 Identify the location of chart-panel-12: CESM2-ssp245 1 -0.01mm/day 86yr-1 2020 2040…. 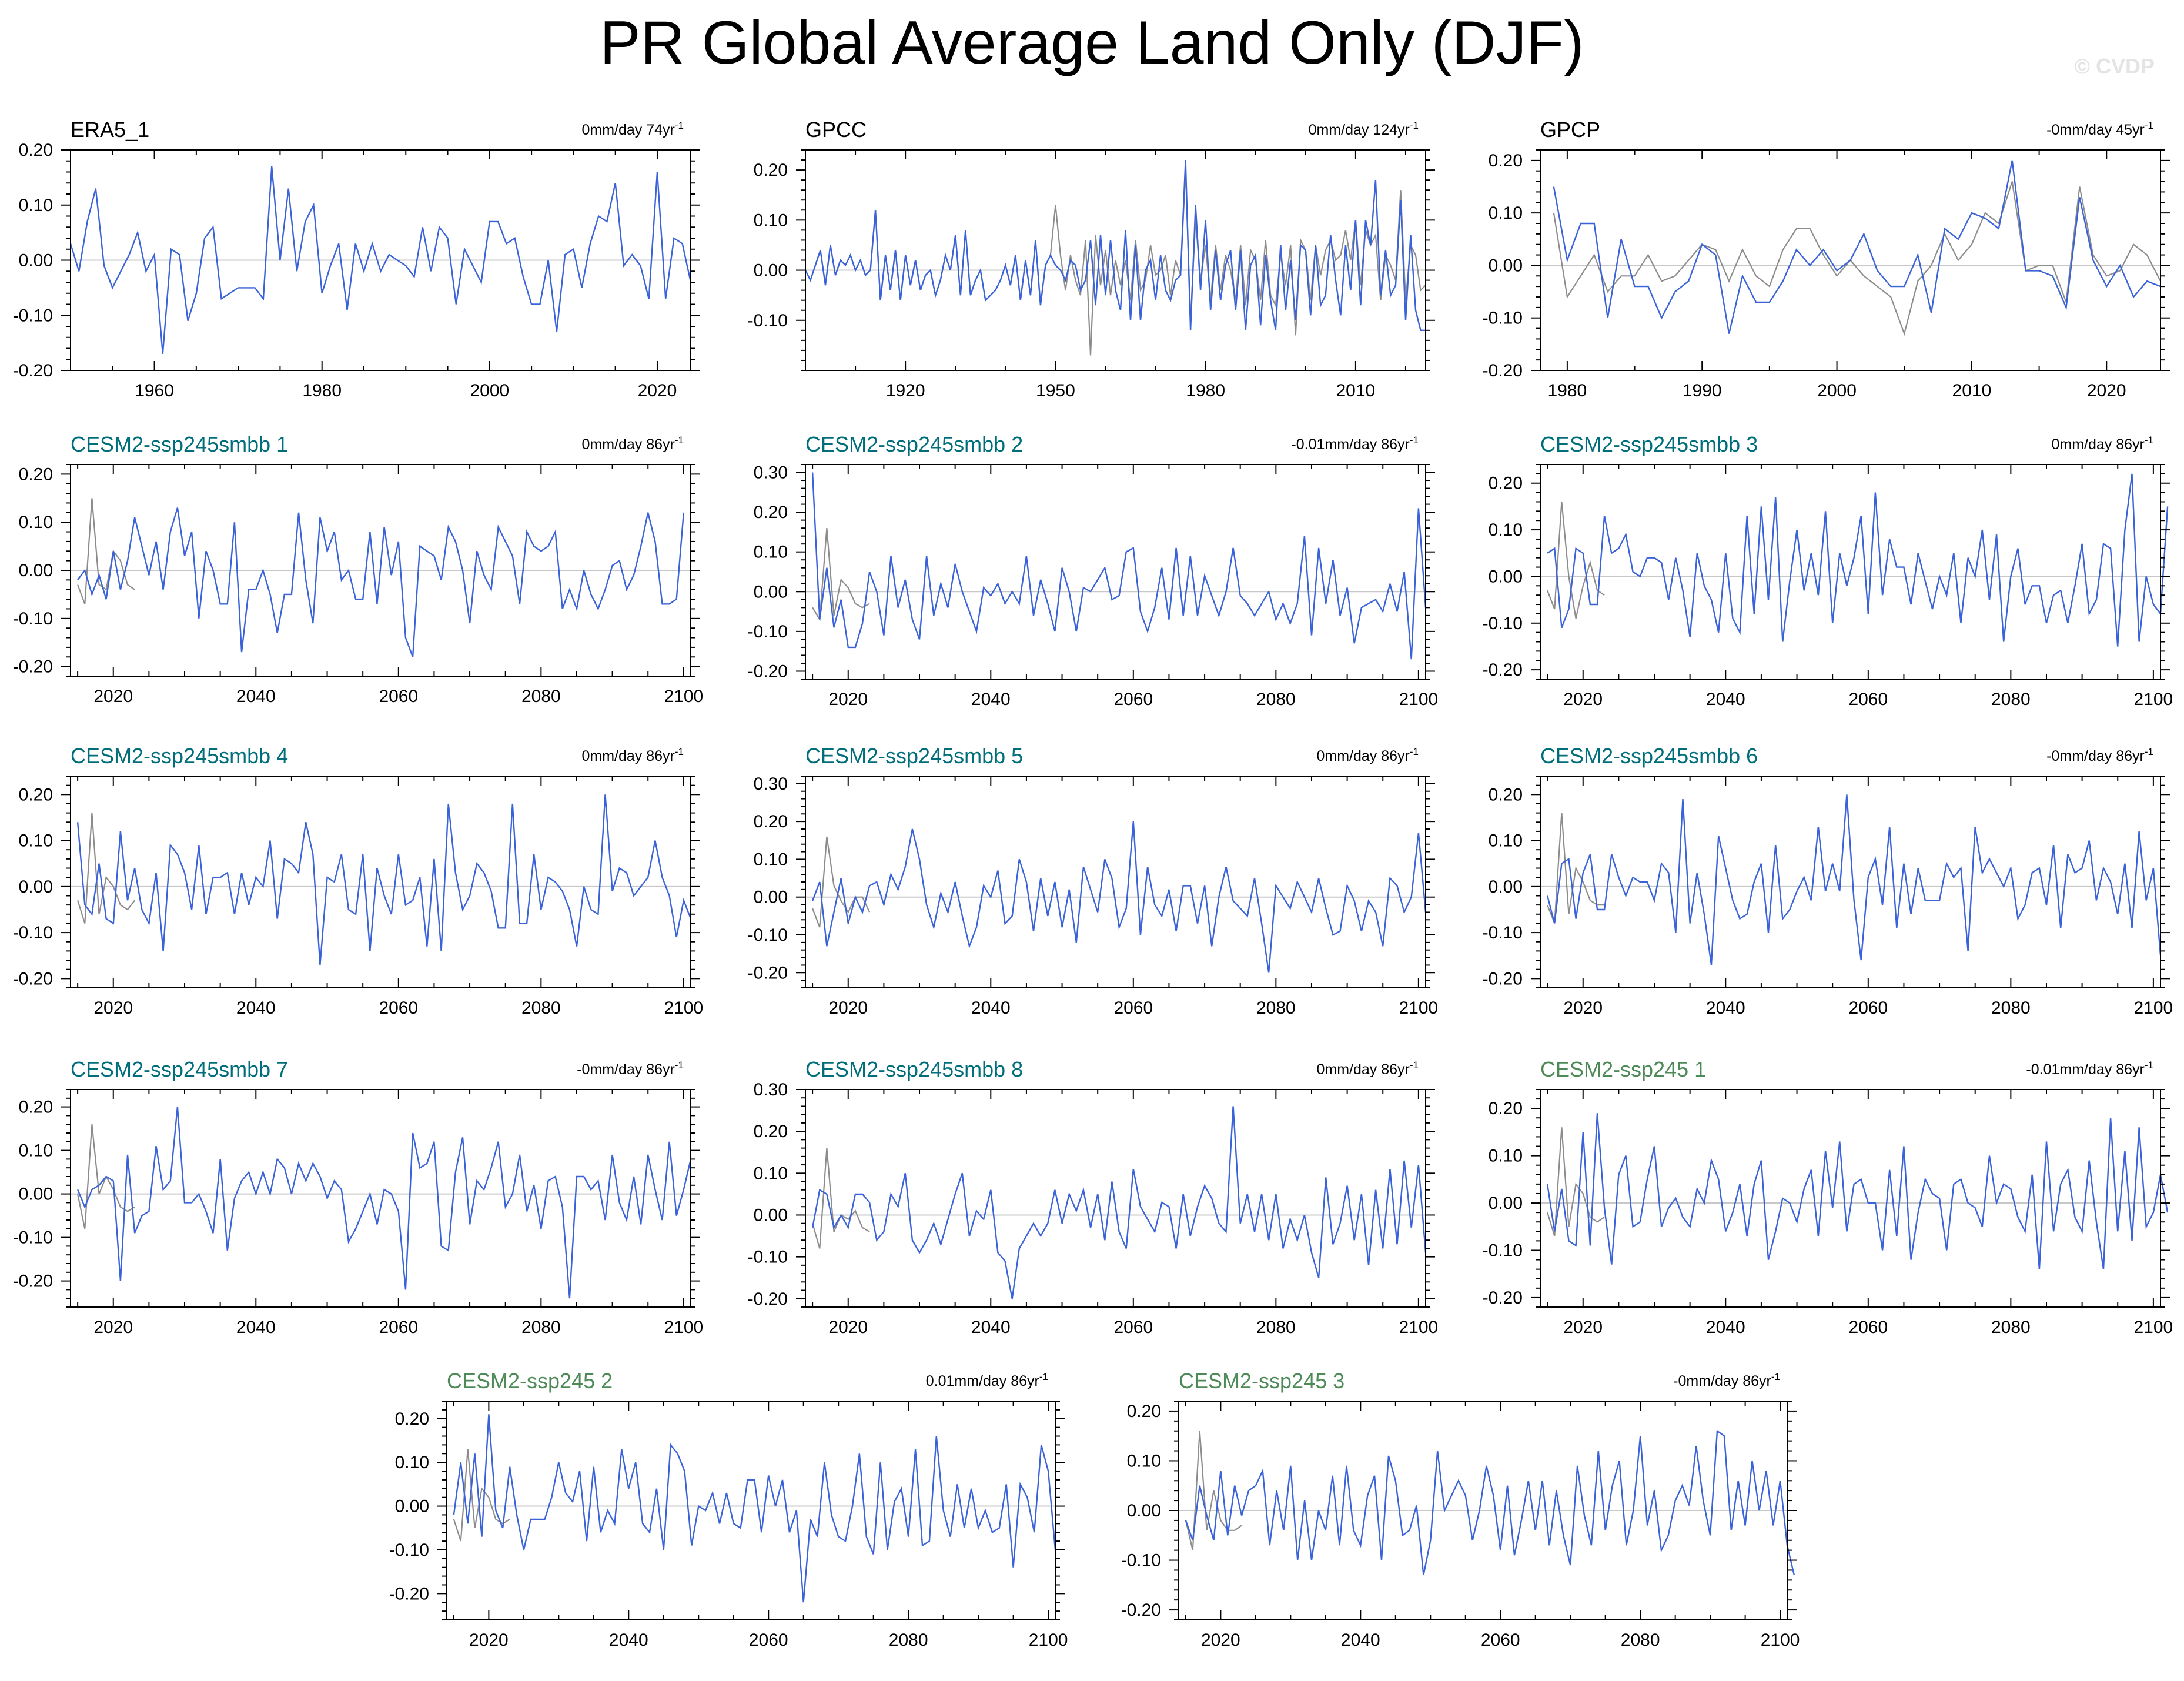
(1828, 1197).